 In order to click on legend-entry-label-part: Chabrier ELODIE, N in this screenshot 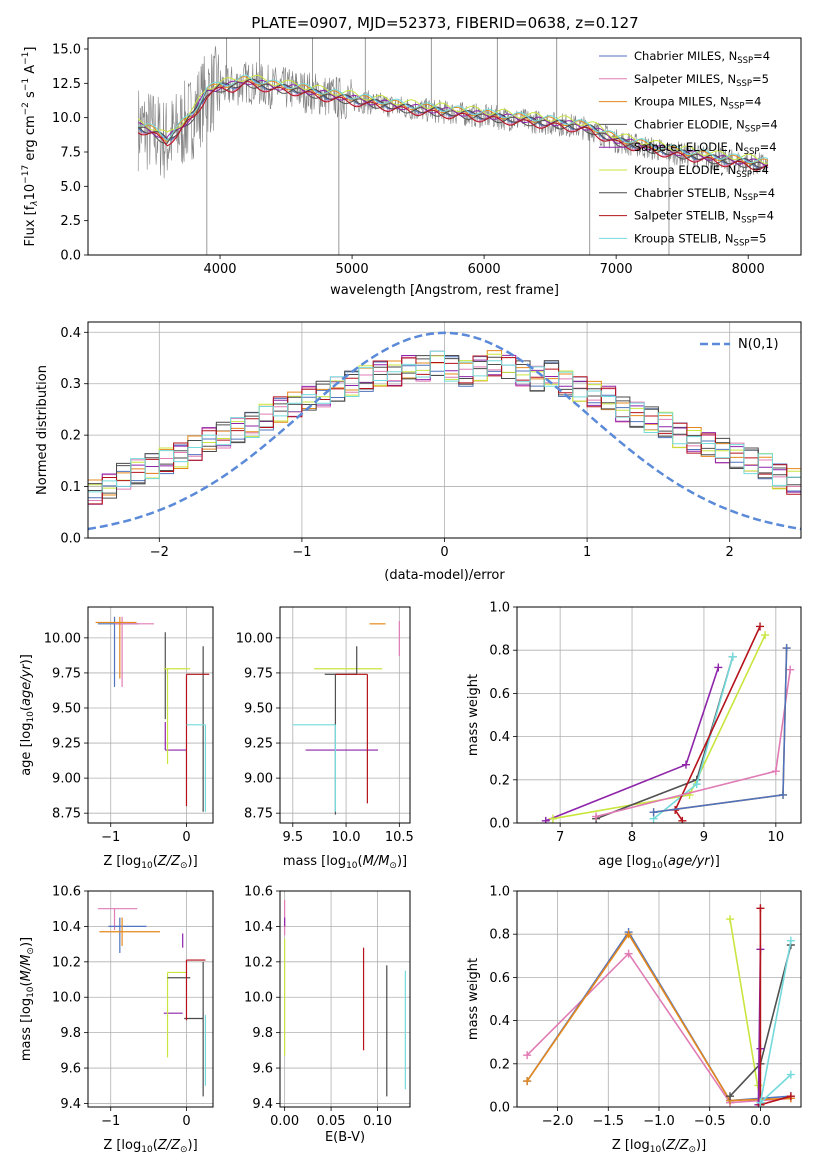, I will do `click(689, 124)`.